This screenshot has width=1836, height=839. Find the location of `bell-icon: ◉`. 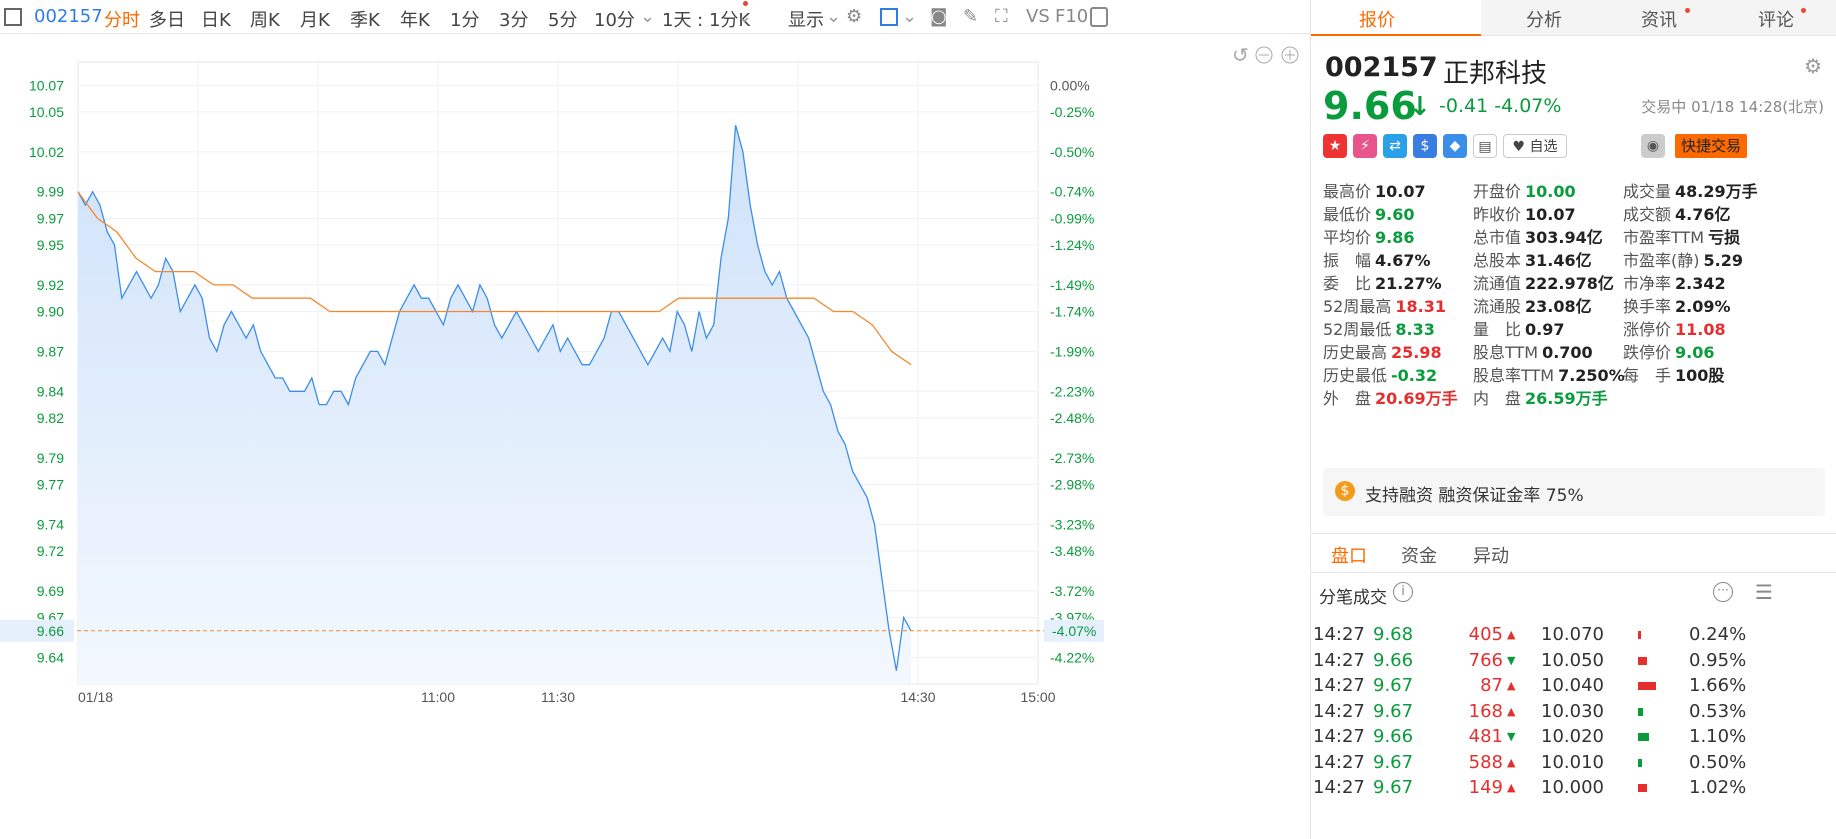

bell-icon: ◉ is located at coordinates (1653, 146).